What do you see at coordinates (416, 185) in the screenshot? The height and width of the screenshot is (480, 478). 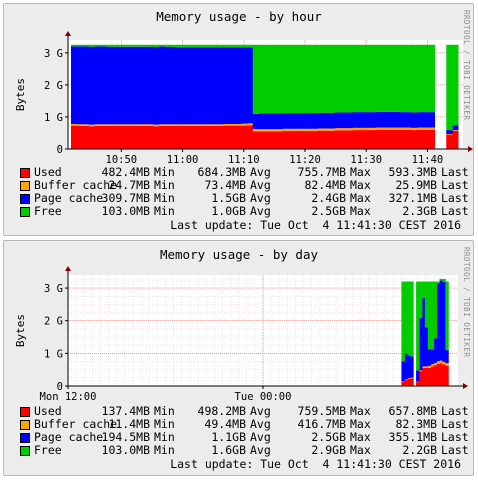 I see `legend-value-last: 25.9MB` at bounding box center [416, 185].